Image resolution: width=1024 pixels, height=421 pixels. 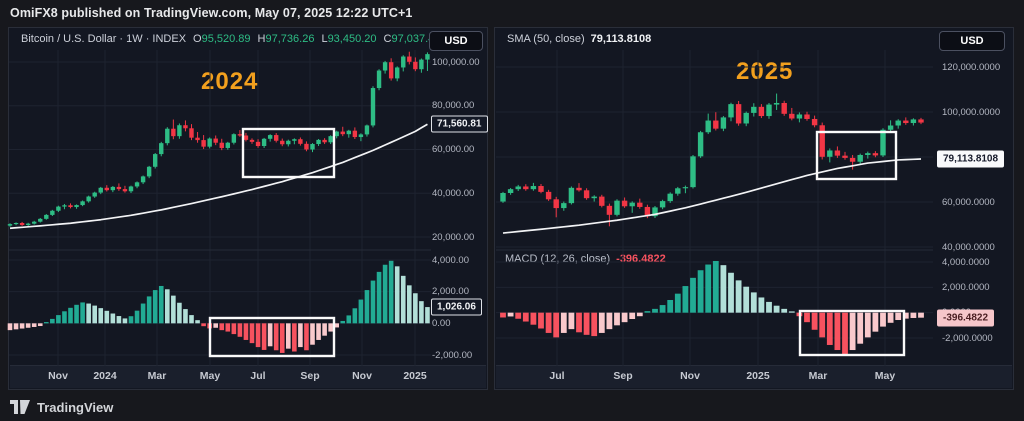 I want to click on tradingview-attribution: TradingView, so click(x=61, y=407).